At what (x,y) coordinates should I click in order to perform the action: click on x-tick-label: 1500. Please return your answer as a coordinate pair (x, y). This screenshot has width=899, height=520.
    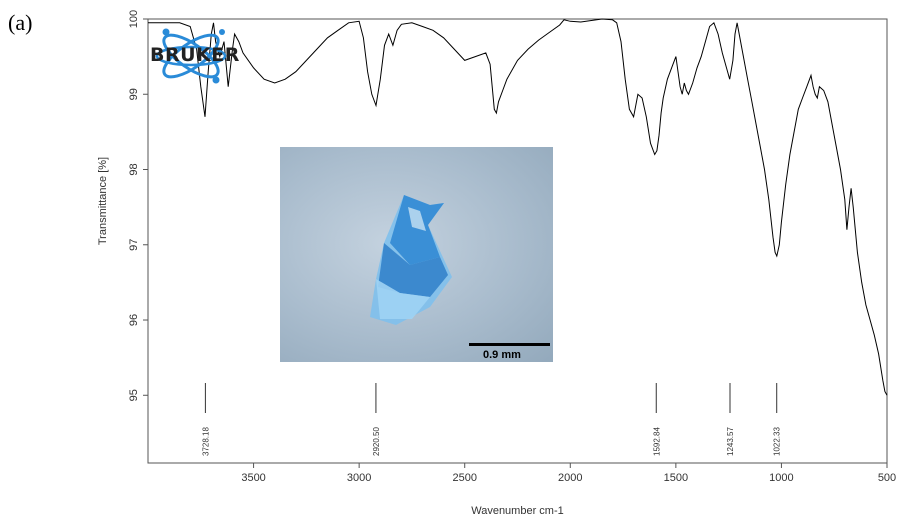
    Looking at the image, I should click on (676, 478).